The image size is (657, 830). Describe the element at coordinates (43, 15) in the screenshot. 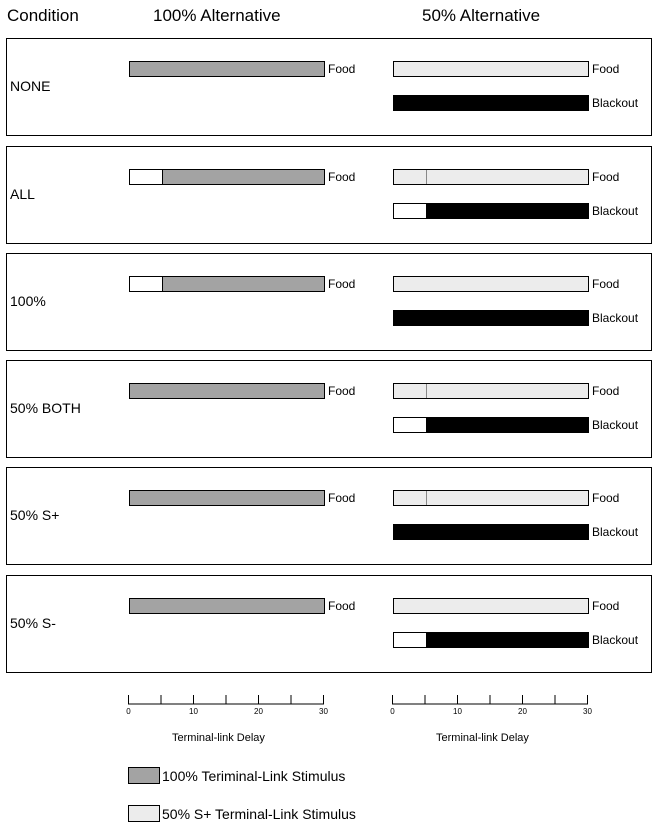

I see `header-condition: Condition` at that location.